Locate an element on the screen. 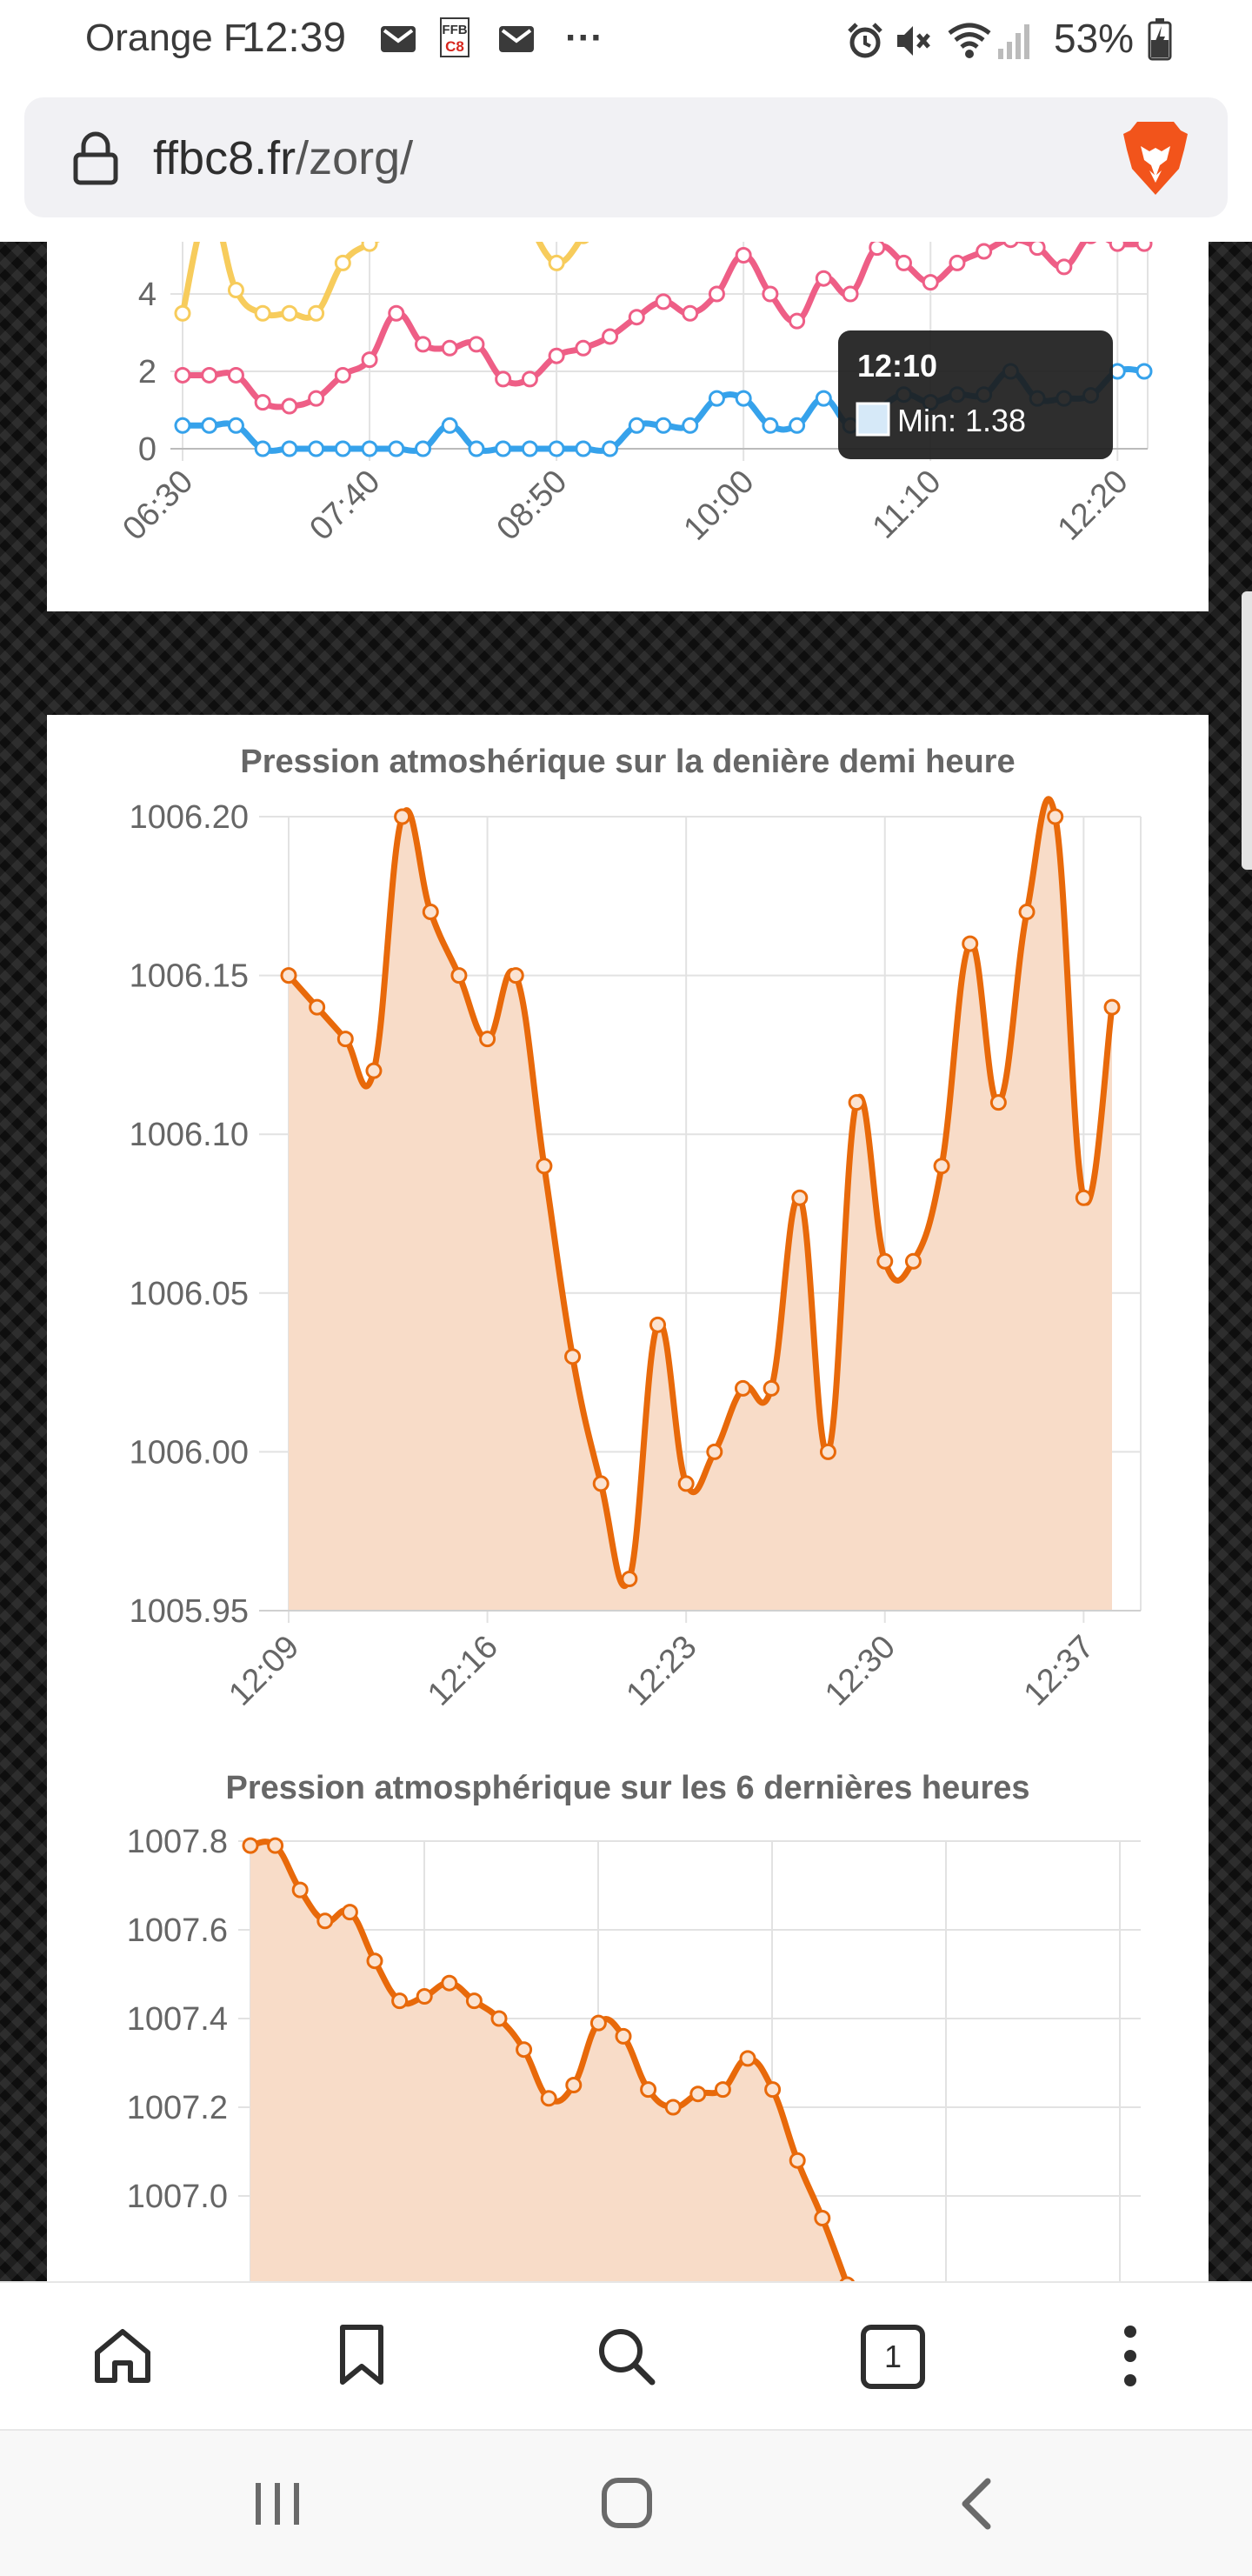 The width and height of the screenshot is (1252, 2576). battery-percentage: 53% is located at coordinates (1094, 38).